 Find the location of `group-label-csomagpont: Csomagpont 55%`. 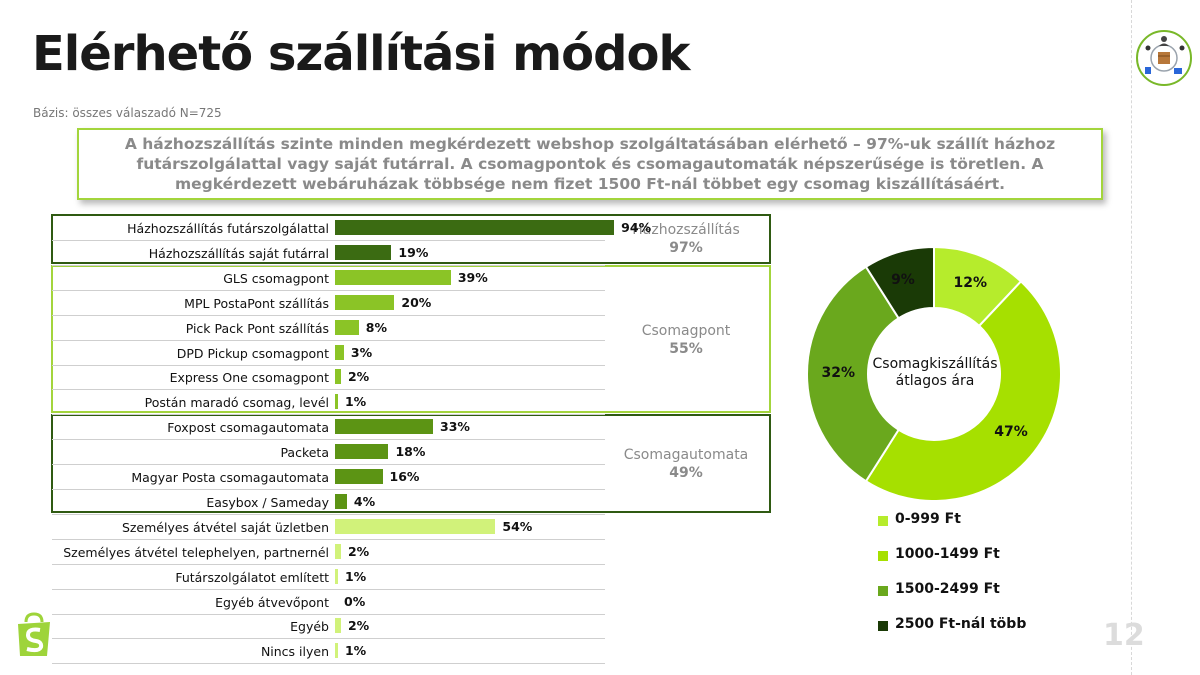

group-label-csomagpont: Csomagpont 55% is located at coordinates (686, 340).